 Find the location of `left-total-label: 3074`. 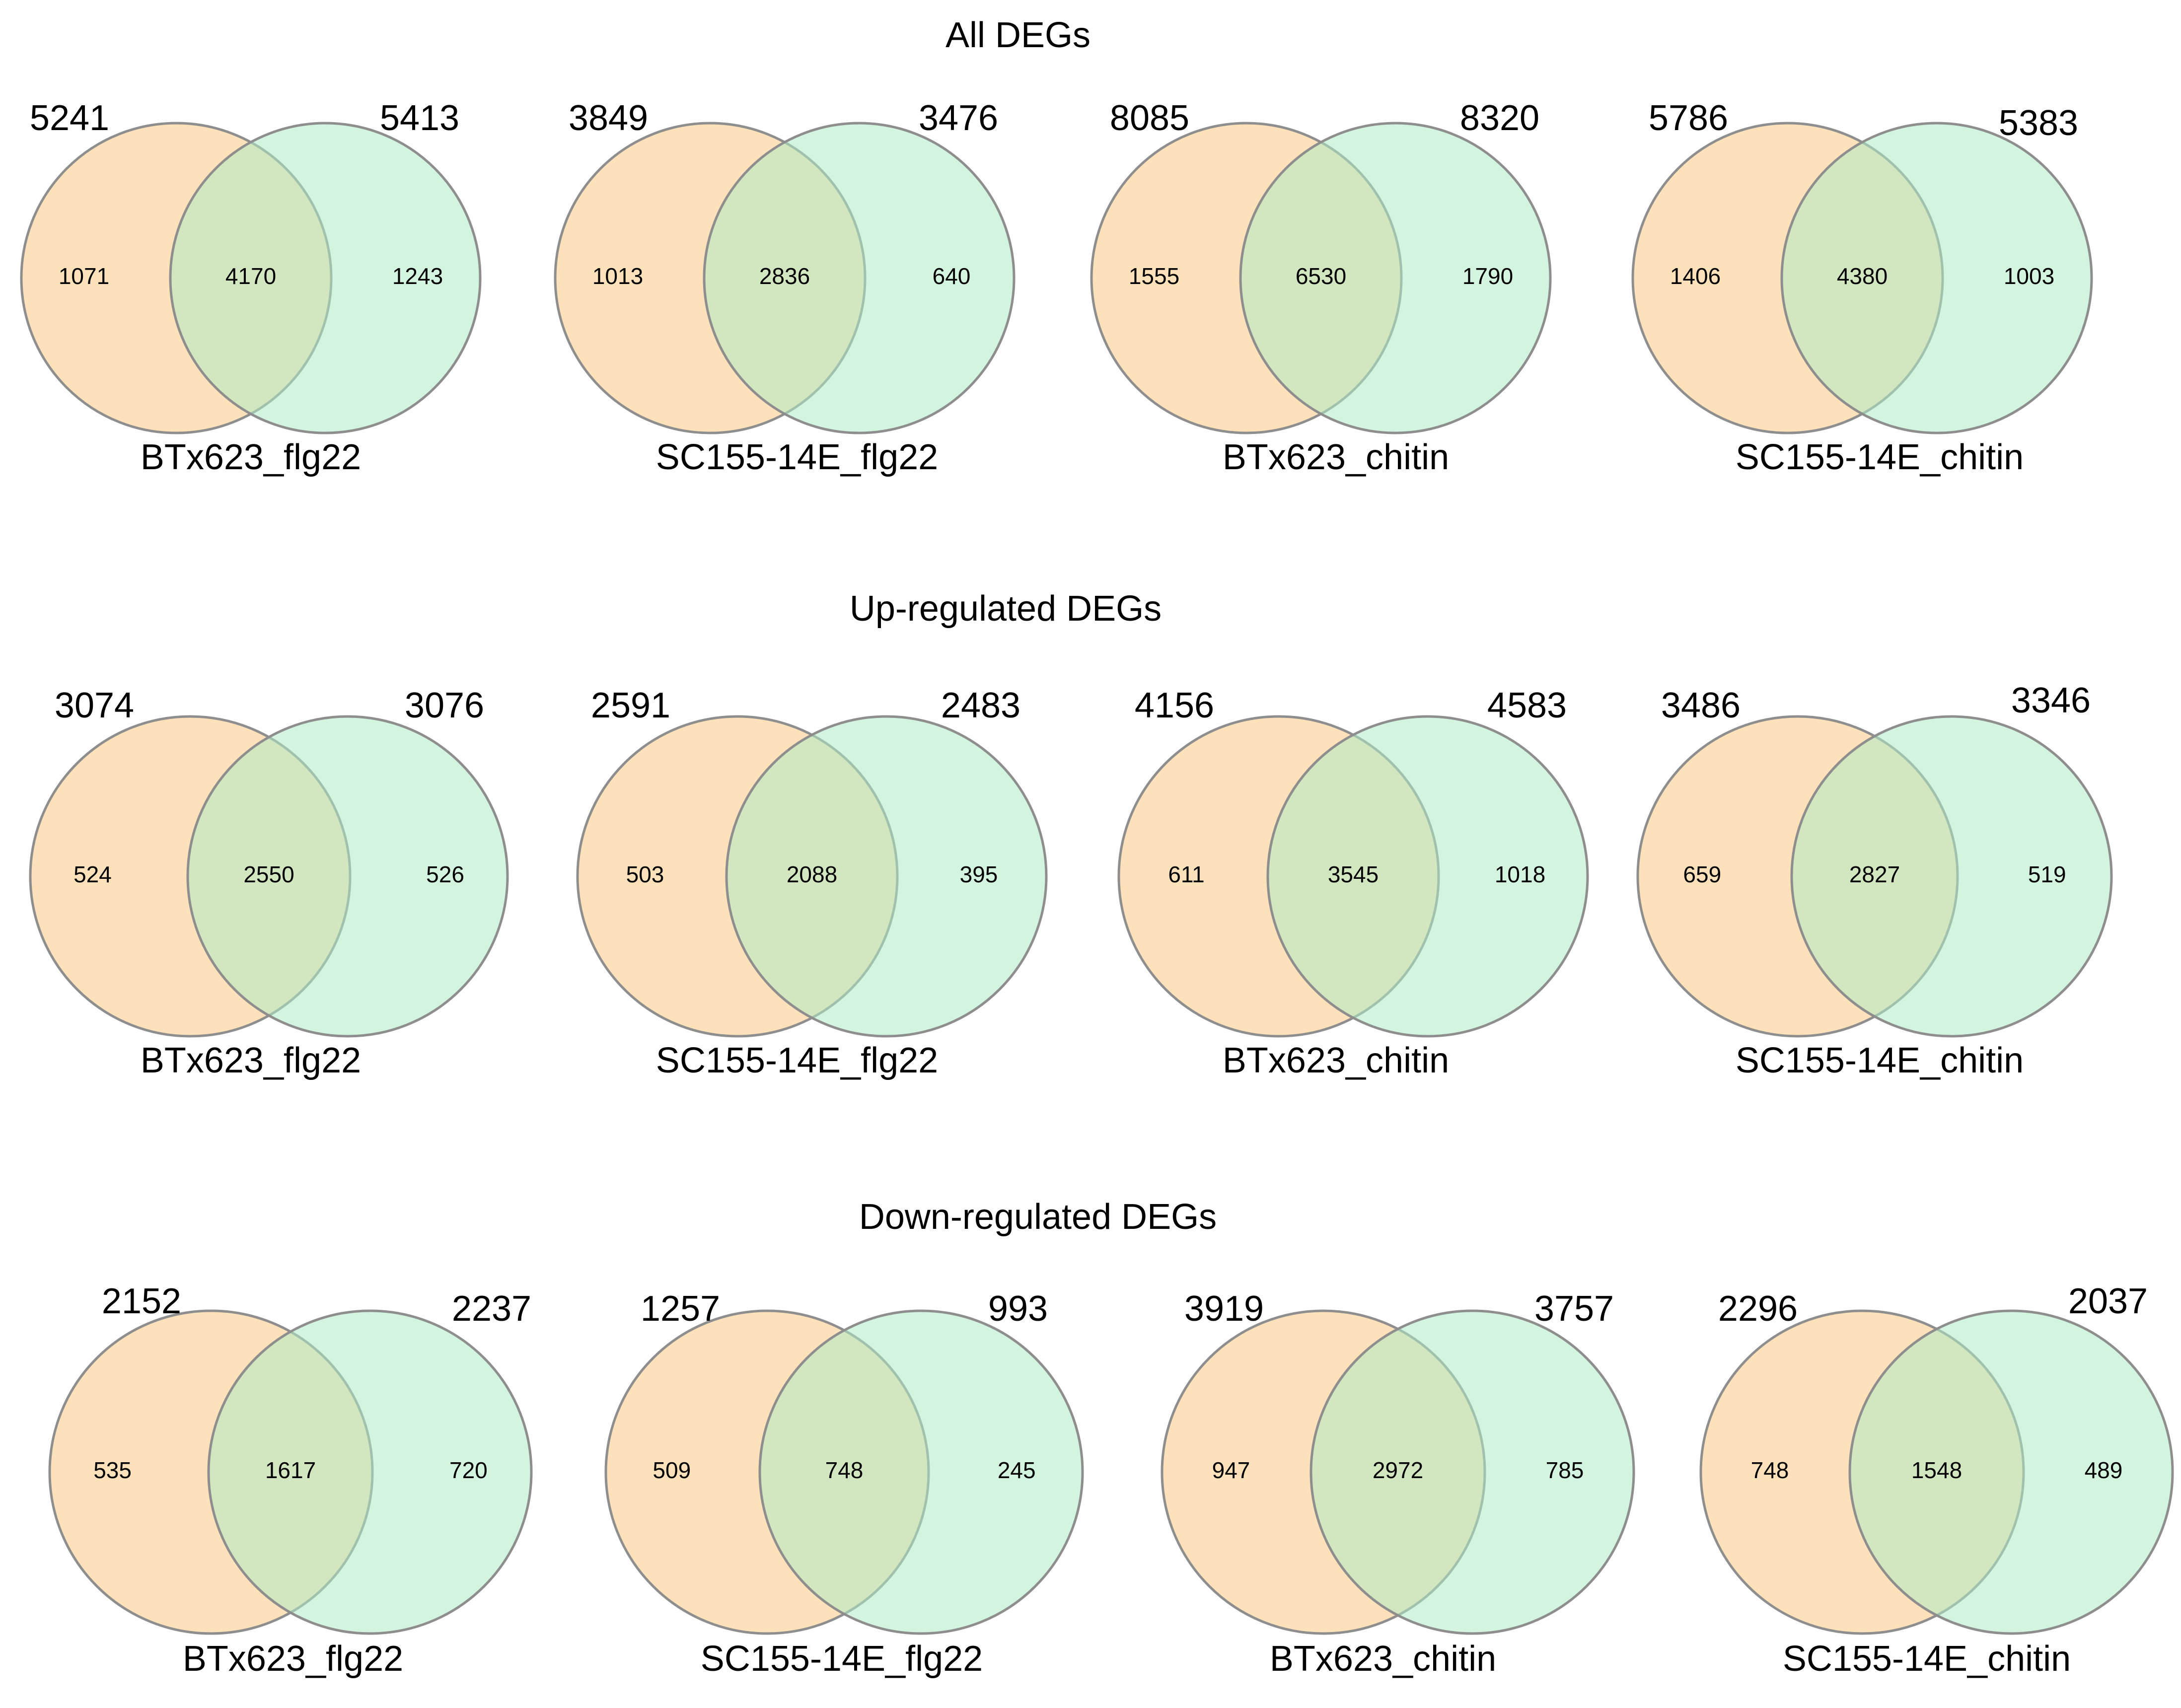

left-total-label: 3074 is located at coordinates (95, 705).